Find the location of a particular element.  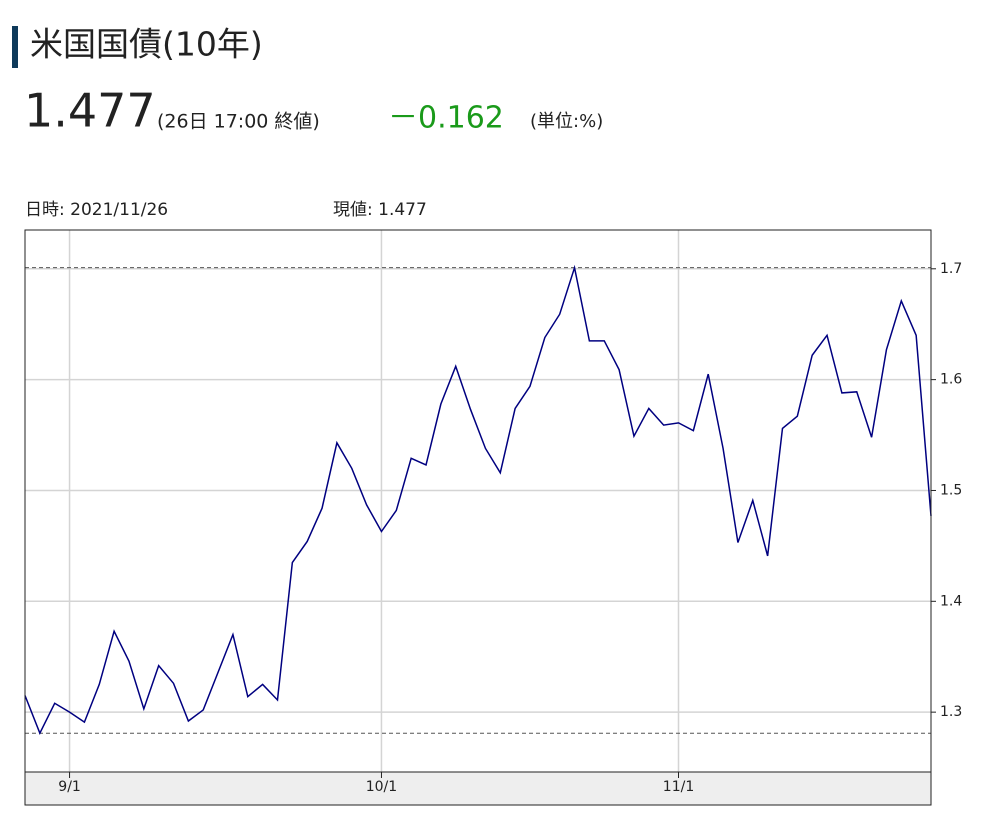

x-tick-label: 9/1 is located at coordinates (69, 787).